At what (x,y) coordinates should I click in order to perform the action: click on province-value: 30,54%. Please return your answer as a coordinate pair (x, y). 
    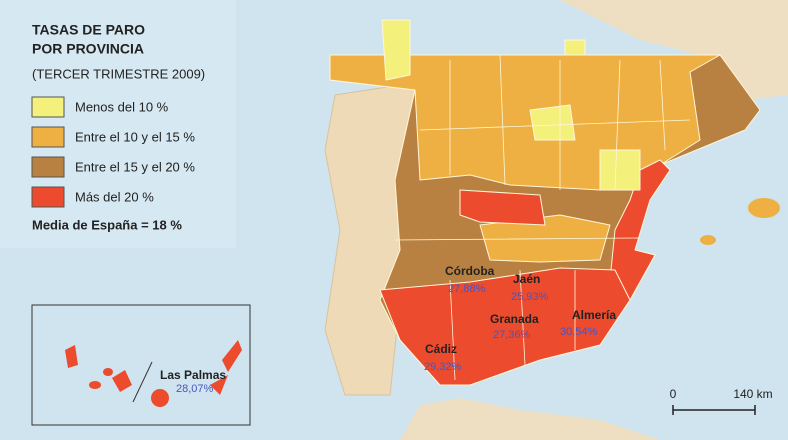
    Looking at the image, I should click on (579, 332).